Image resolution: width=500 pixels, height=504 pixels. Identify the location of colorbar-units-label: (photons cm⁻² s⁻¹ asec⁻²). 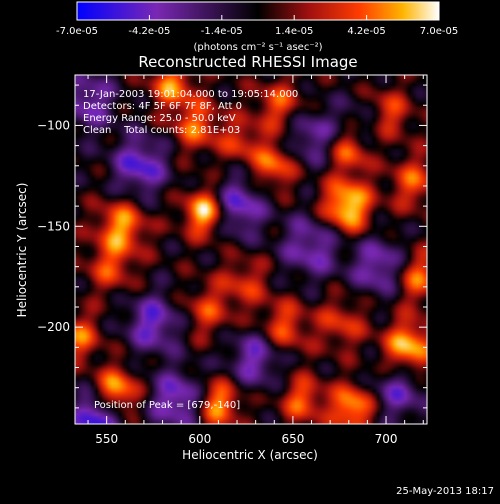
(257, 47).